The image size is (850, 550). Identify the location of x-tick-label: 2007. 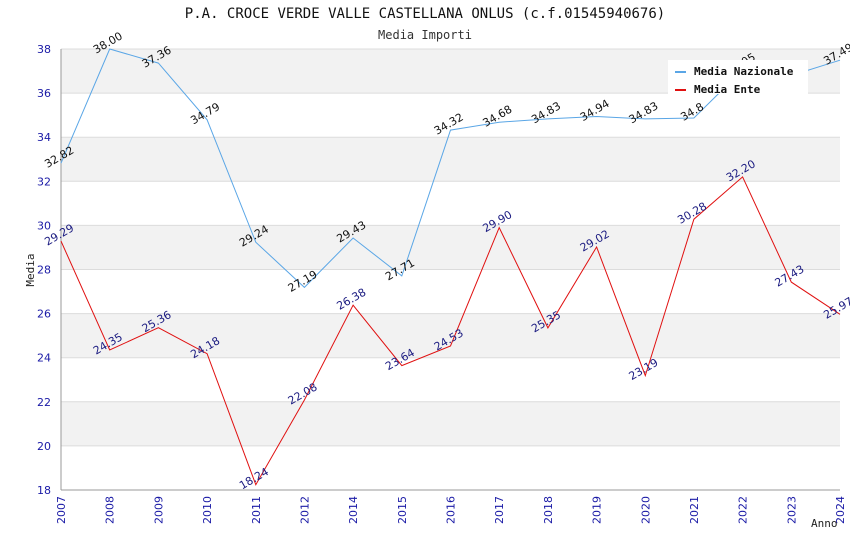
(61, 510).